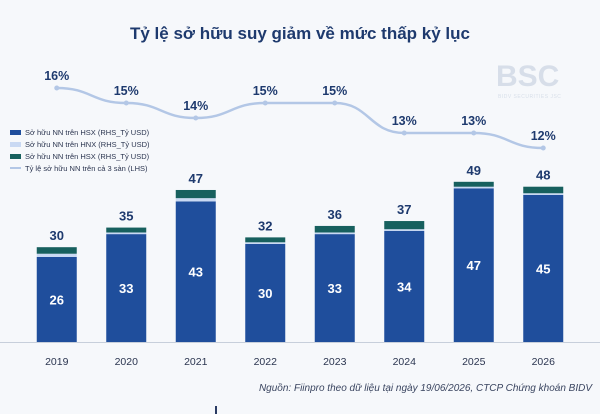 The width and height of the screenshot is (600, 414). I want to click on line-point-2019, so click(57, 88).